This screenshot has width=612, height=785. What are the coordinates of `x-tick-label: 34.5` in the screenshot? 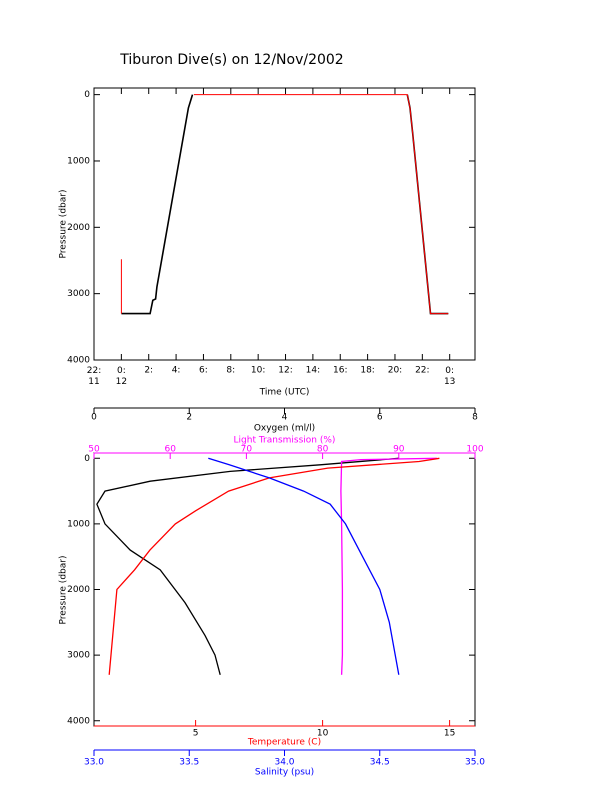 It's located at (380, 763).